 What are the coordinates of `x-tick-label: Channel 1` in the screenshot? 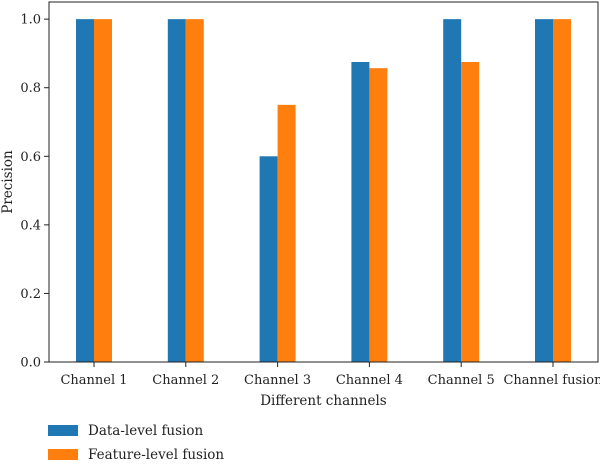 It's located at (93, 380).